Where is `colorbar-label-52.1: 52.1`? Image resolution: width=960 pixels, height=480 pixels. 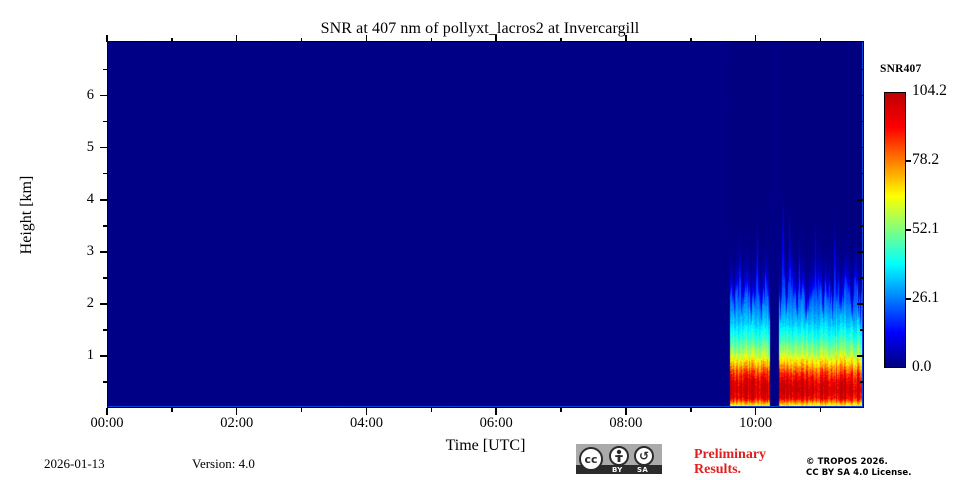 colorbar-label-52.1: 52.1 is located at coordinates (926, 228).